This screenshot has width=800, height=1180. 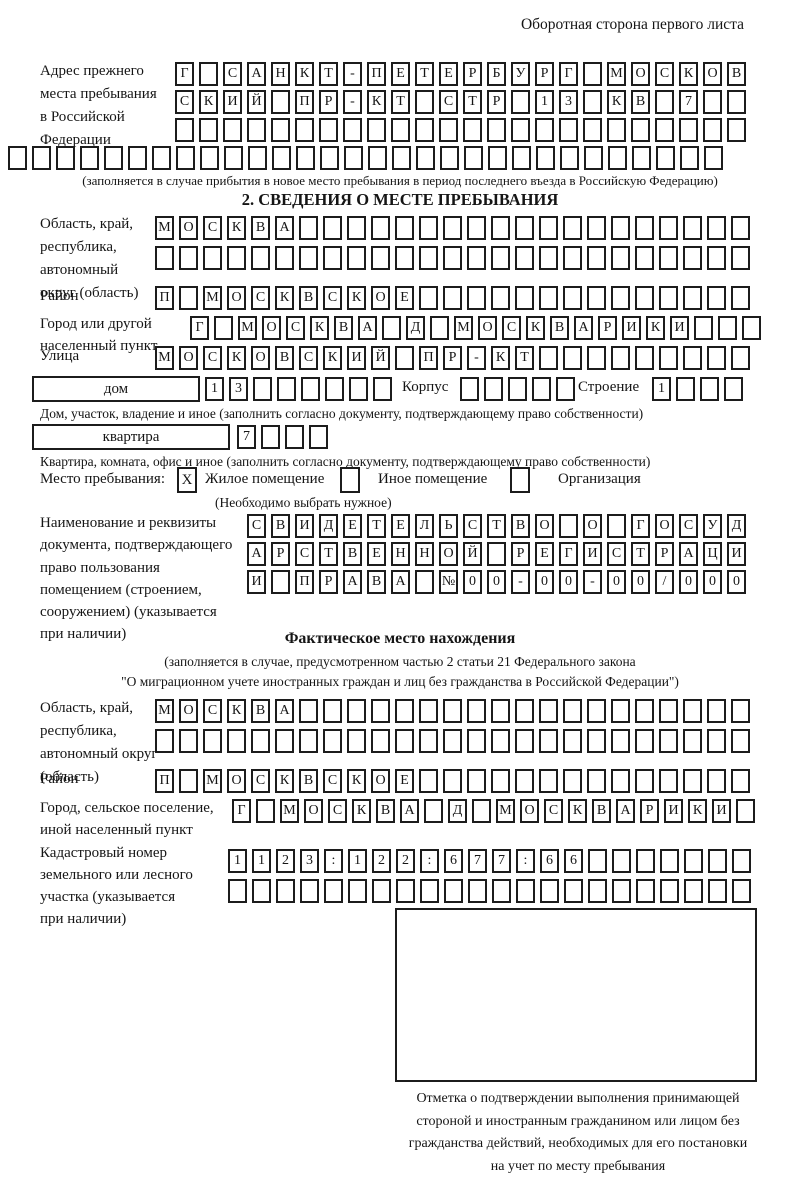 I want to click on char-box: В, so click(x=736, y=74).